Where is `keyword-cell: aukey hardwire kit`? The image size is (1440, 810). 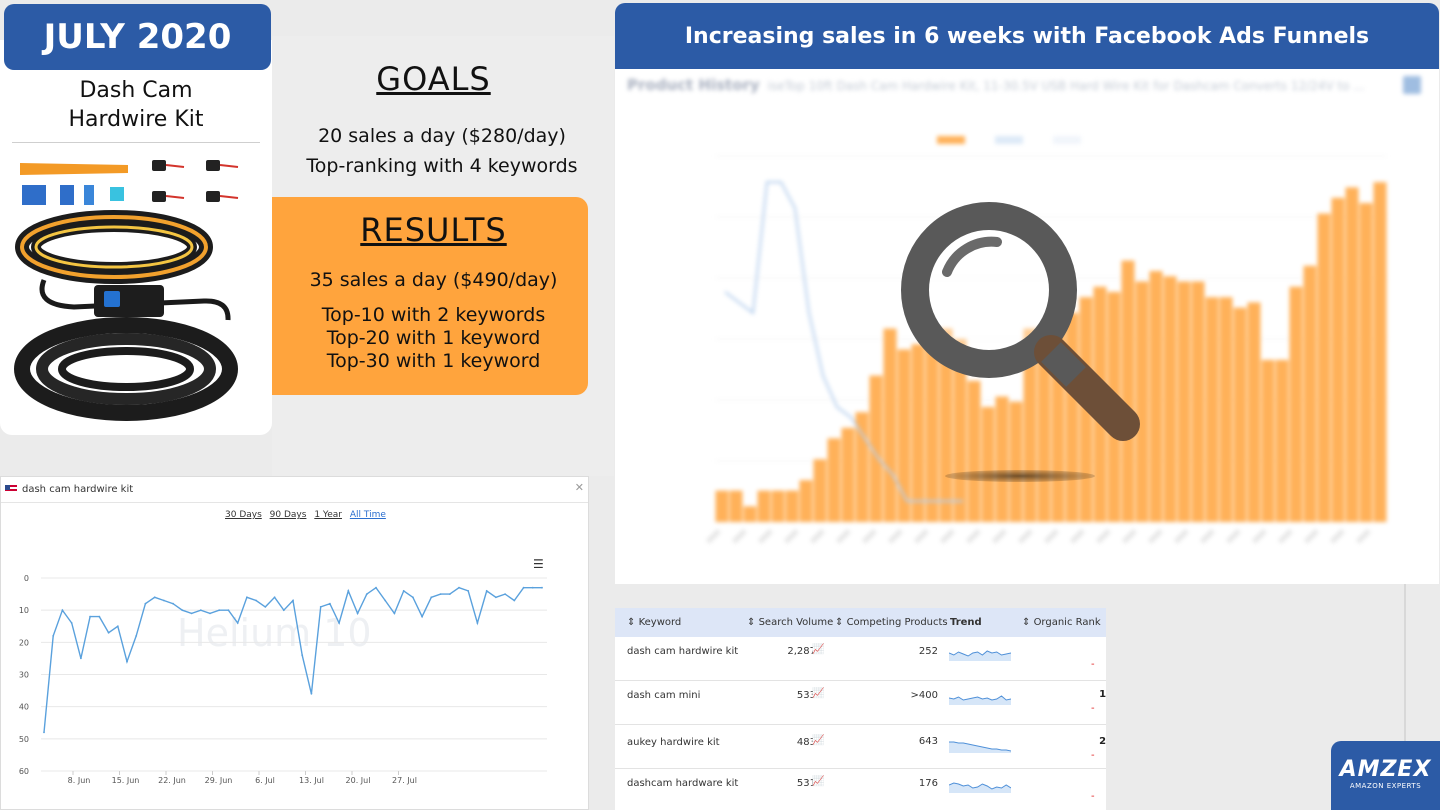
keyword-cell: aukey hardwire kit is located at coordinates (673, 742).